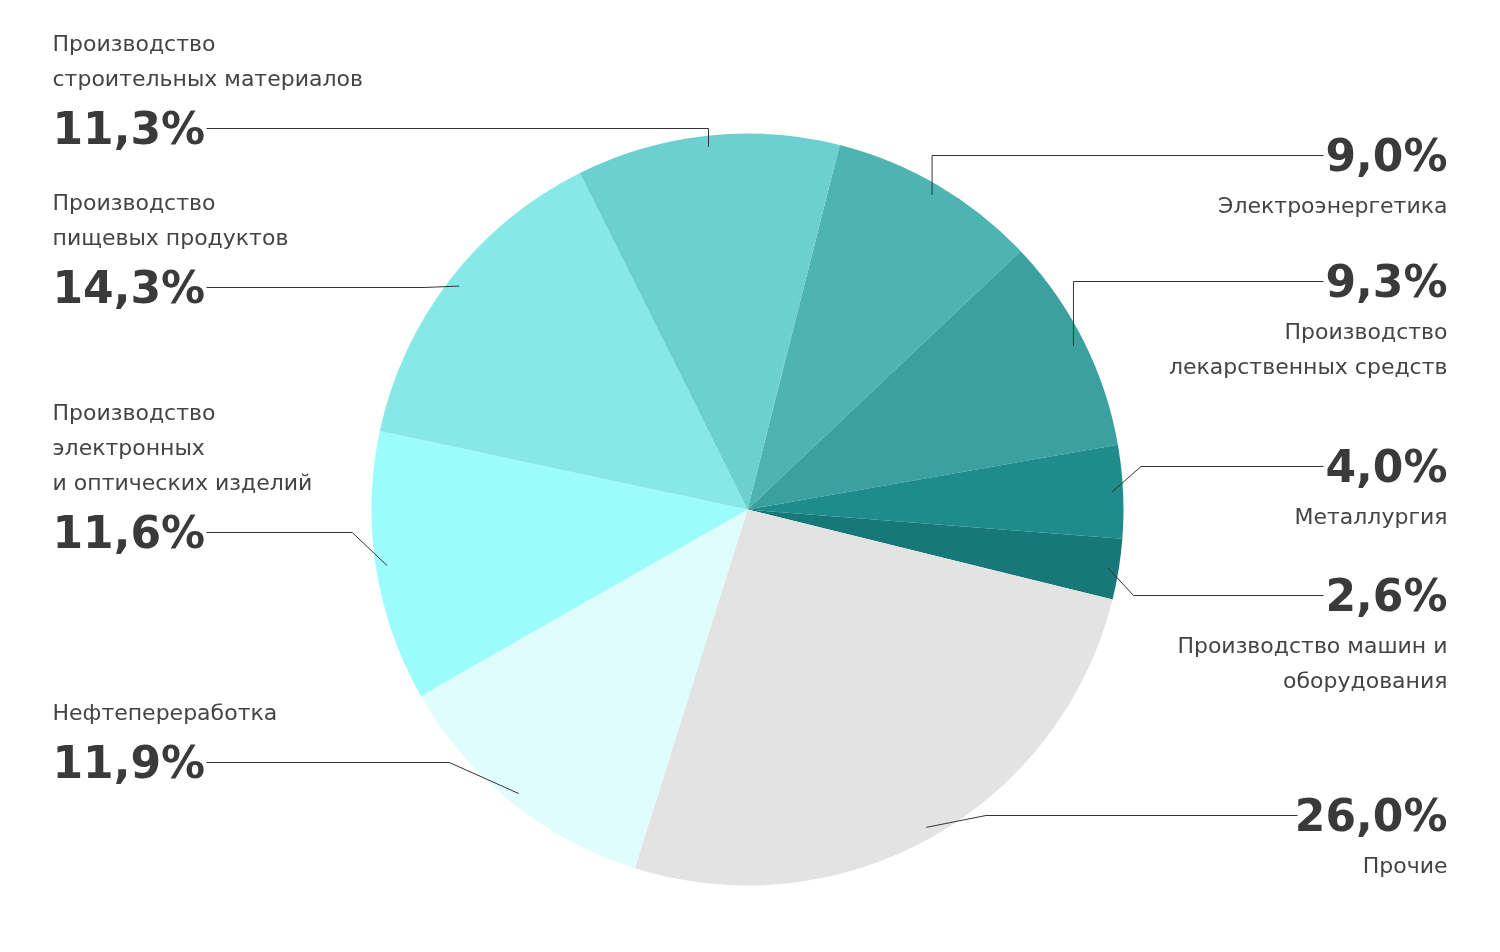 This screenshot has width=1500, height=952. What do you see at coordinates (1371, 516) in the screenshot?
I see `slice-label: Металлургия` at bounding box center [1371, 516].